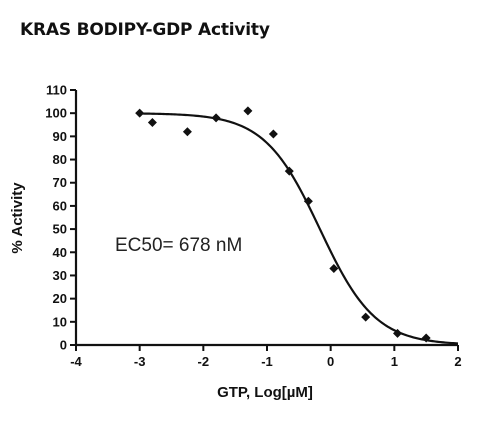  Describe the element at coordinates (204, 361) in the screenshot. I see `x-tick-label: -2` at that location.